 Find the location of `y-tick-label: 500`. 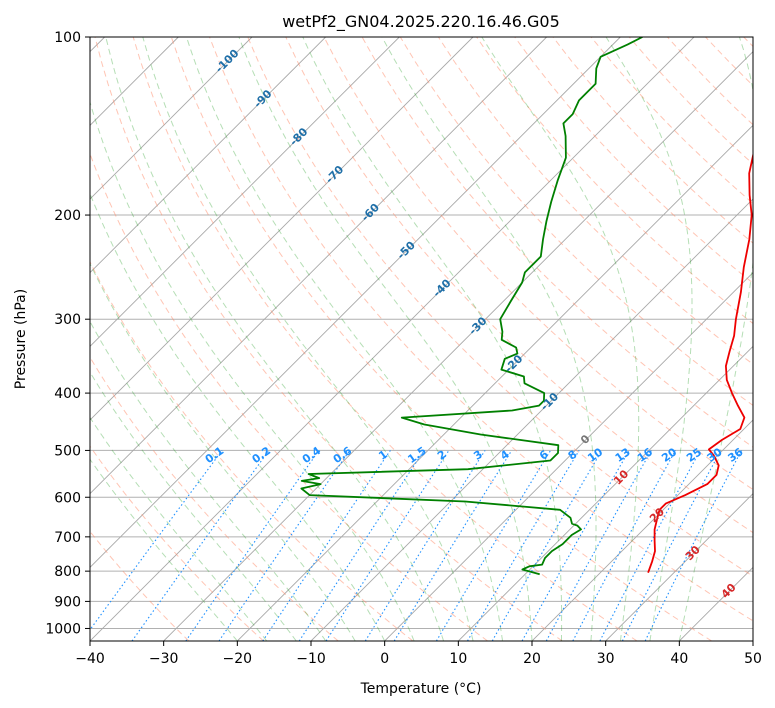

y-tick-label: 500 is located at coordinates (67, 451).